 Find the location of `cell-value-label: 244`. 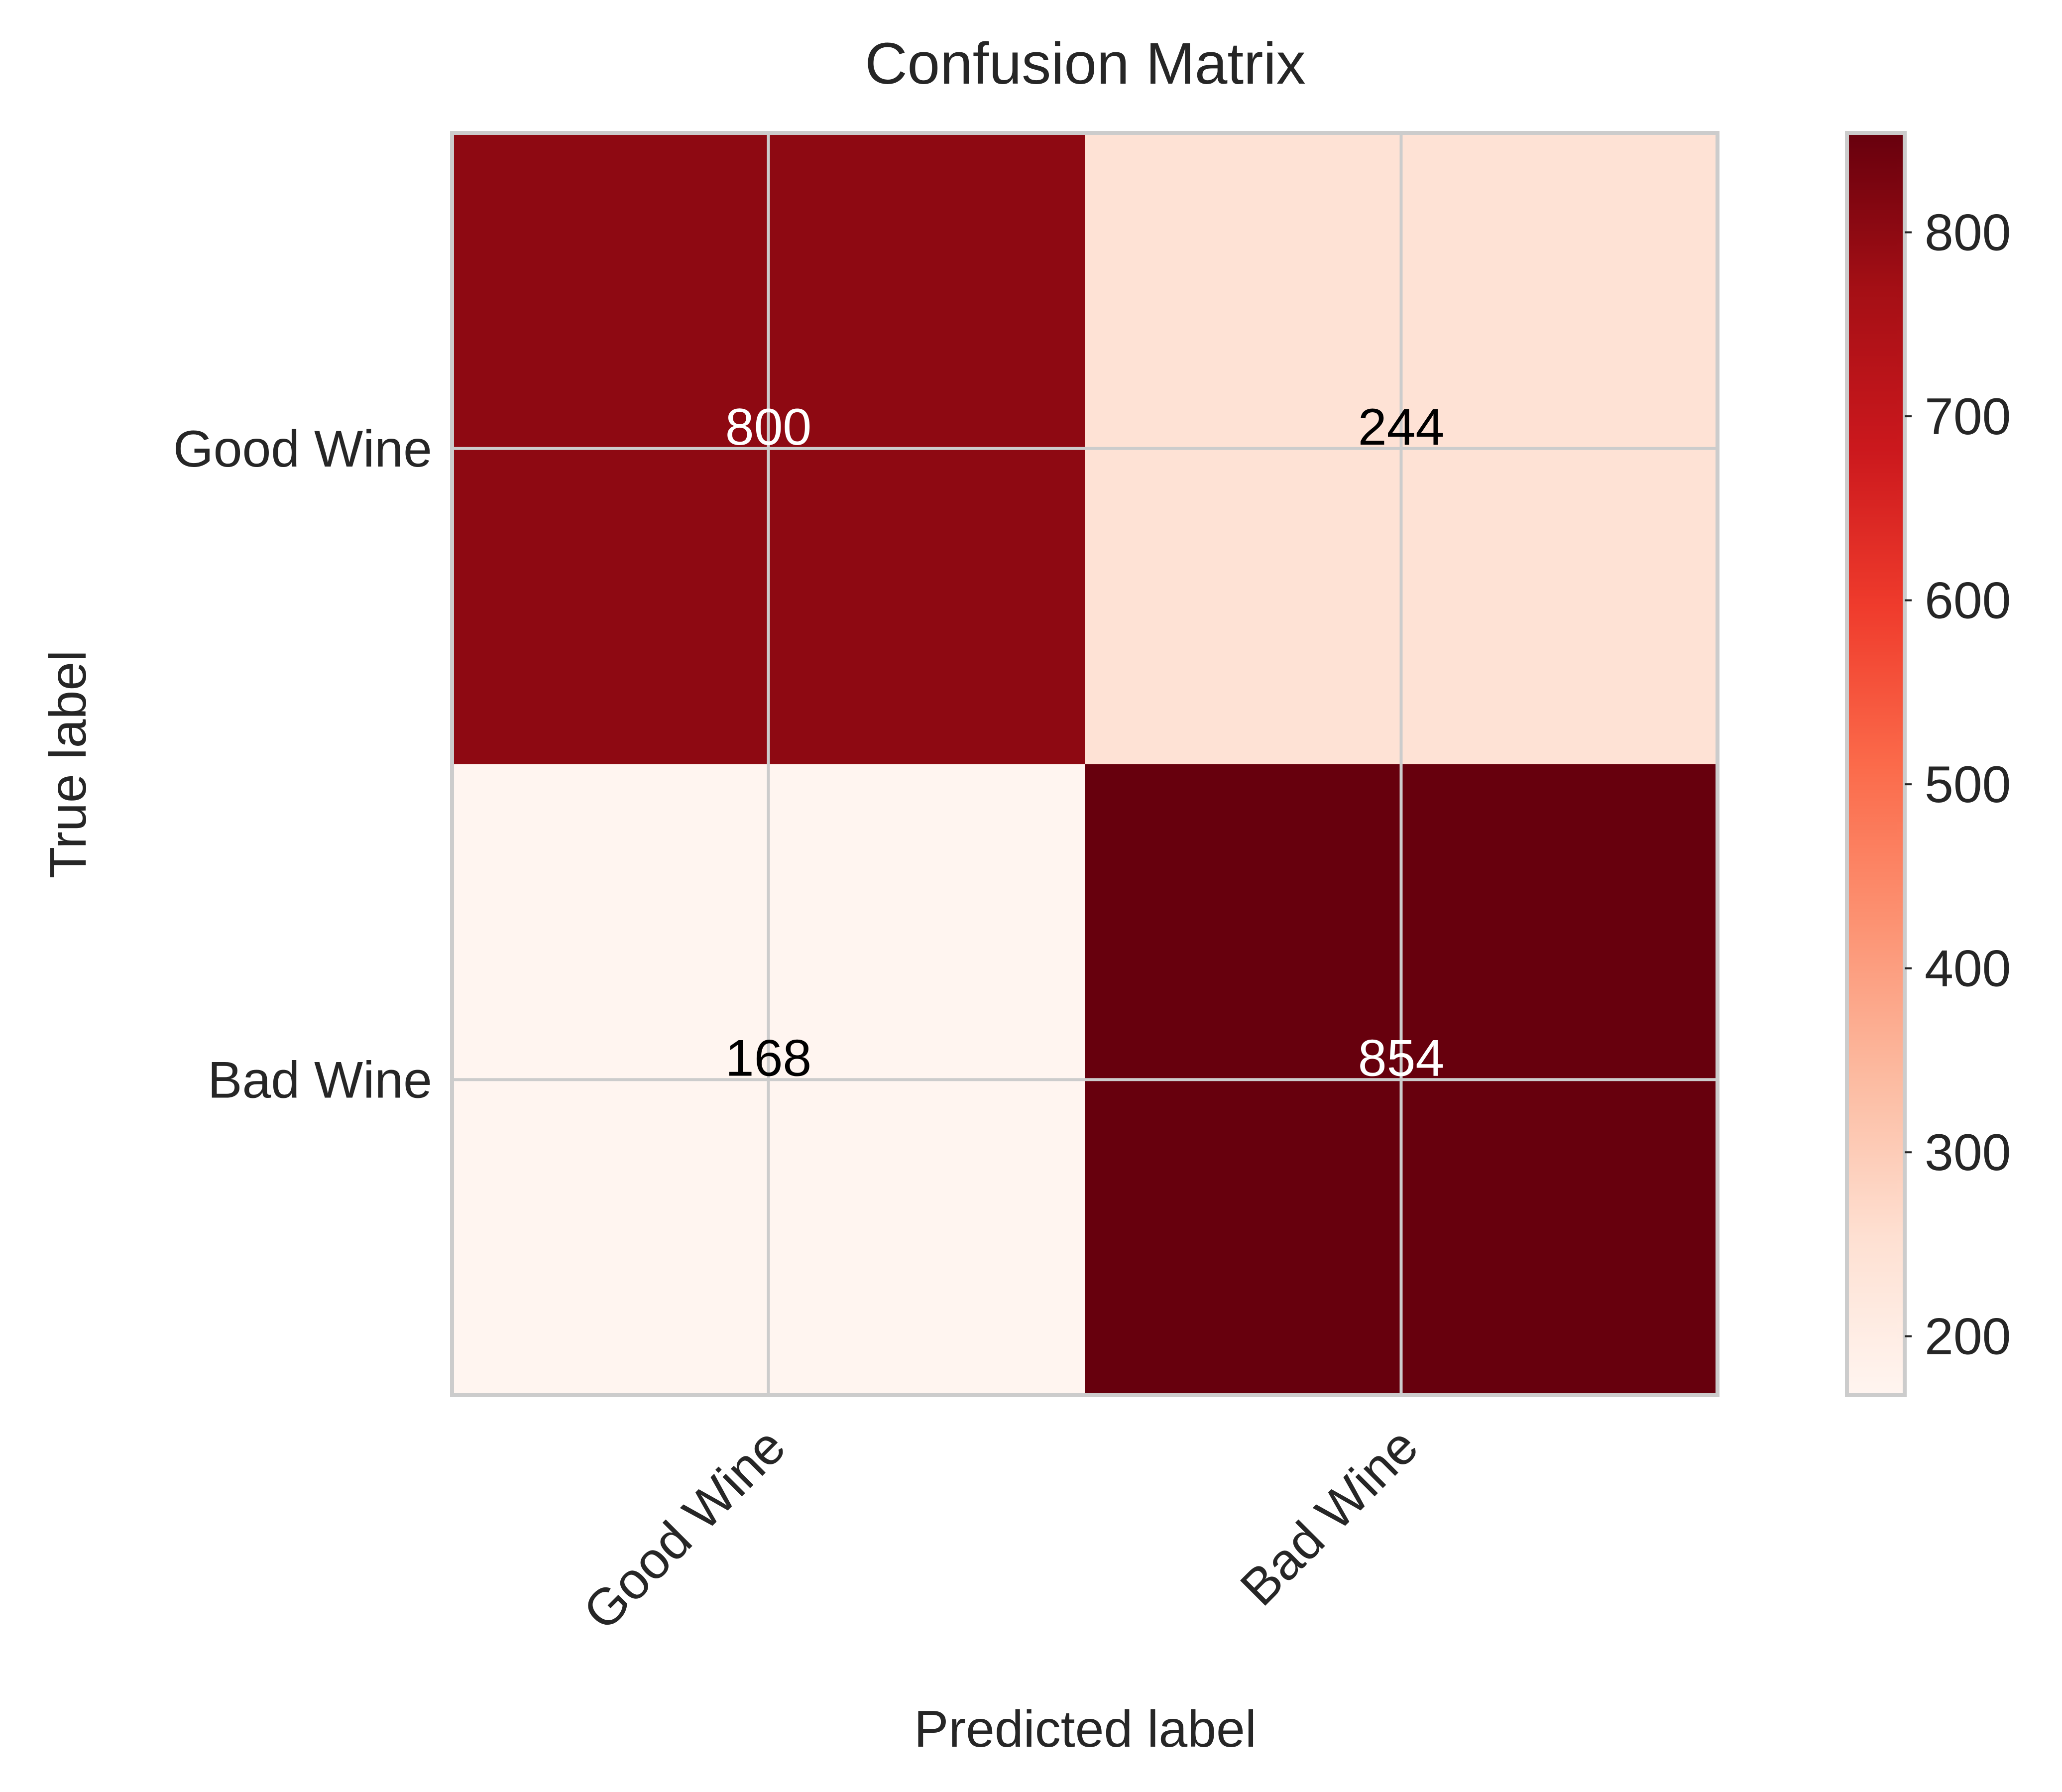

cell-value-label: 244 is located at coordinates (1401, 427).